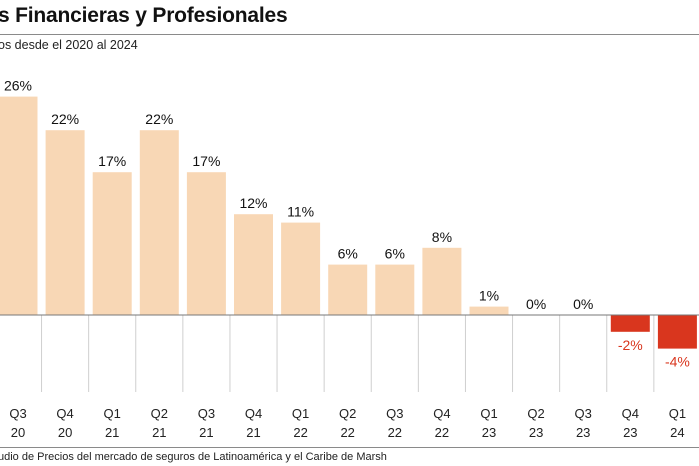 The height and width of the screenshot is (466, 699). I want to click on data-label: 12%, so click(253, 203).